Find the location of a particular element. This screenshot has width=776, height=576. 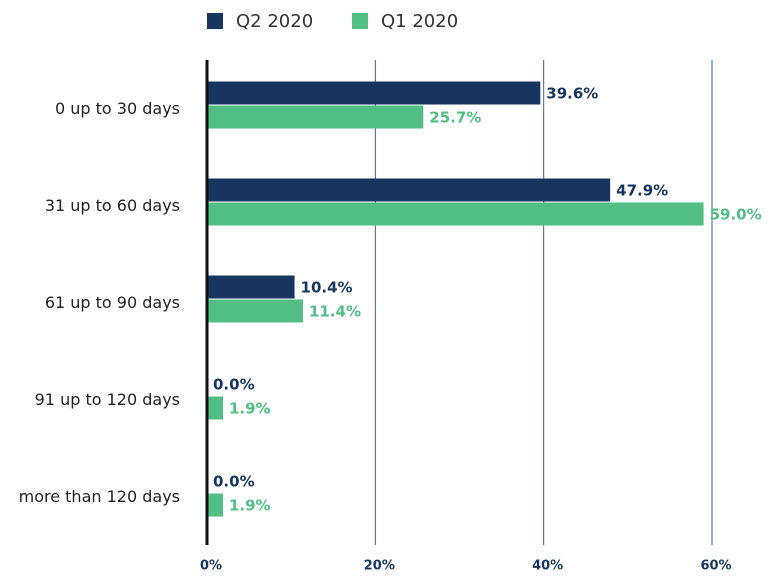

category-label: 0 up to 30 days is located at coordinates (117, 108).